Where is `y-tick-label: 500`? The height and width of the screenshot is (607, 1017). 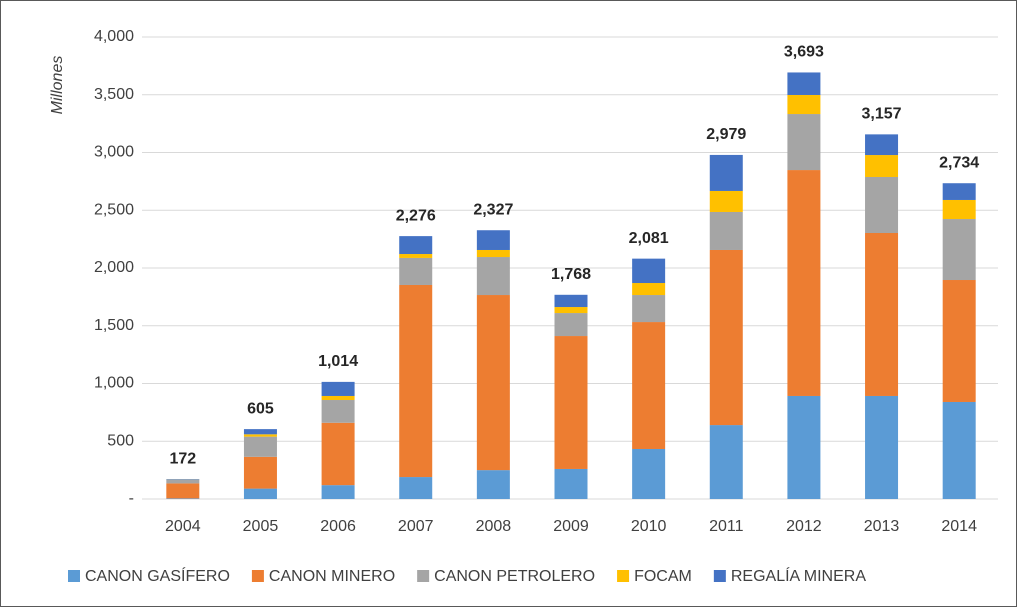
y-tick-label: 500 is located at coordinates (120, 440).